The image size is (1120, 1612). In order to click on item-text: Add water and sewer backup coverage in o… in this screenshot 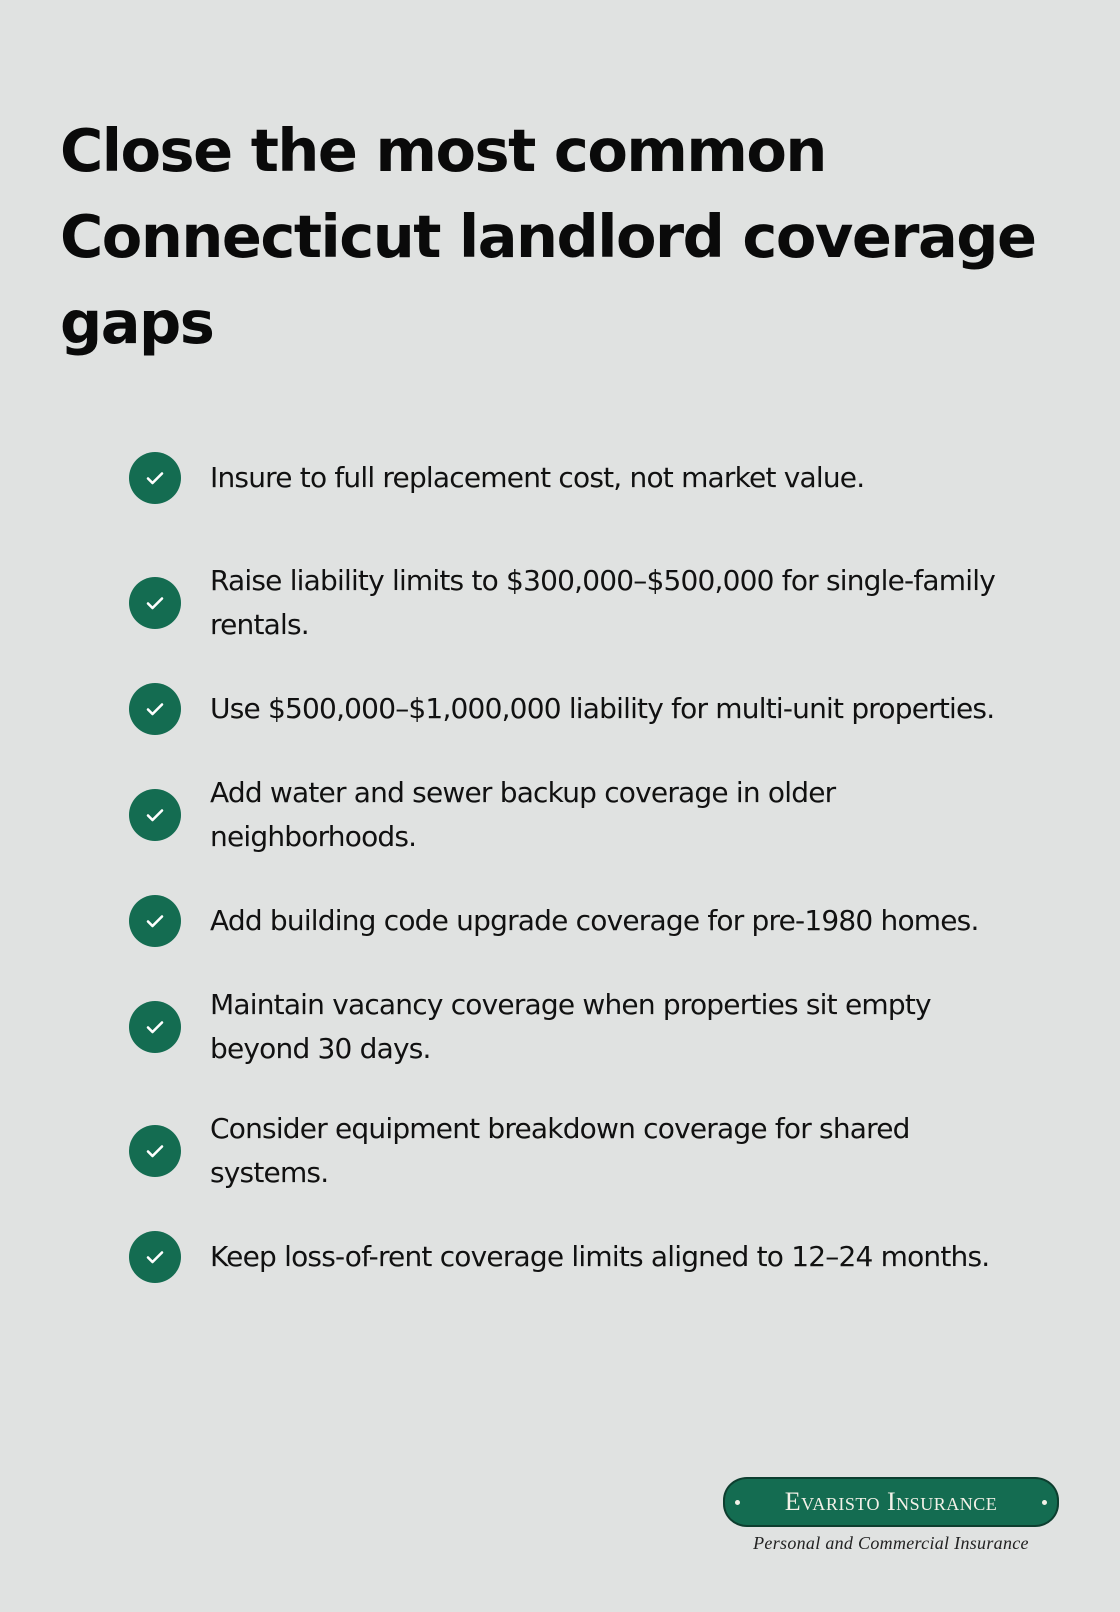, I will do `click(523, 814)`.